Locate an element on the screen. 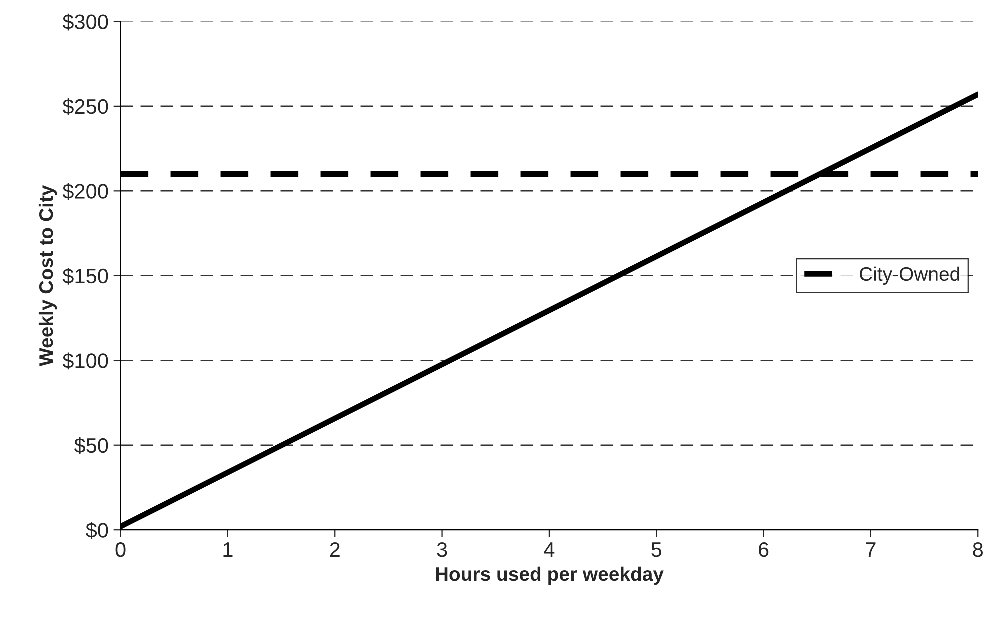  y-axis-title: Weekly Cost to City is located at coordinates (48, 275).